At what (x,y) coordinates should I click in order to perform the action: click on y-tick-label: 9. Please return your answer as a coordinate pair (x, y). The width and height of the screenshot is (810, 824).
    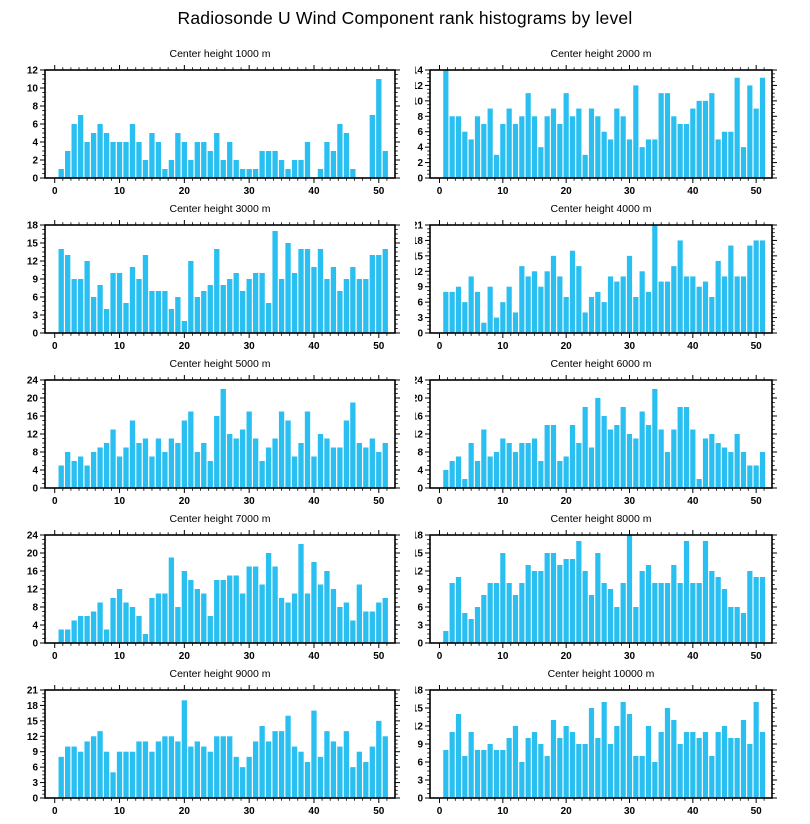
    Looking at the image, I should click on (420, 745).